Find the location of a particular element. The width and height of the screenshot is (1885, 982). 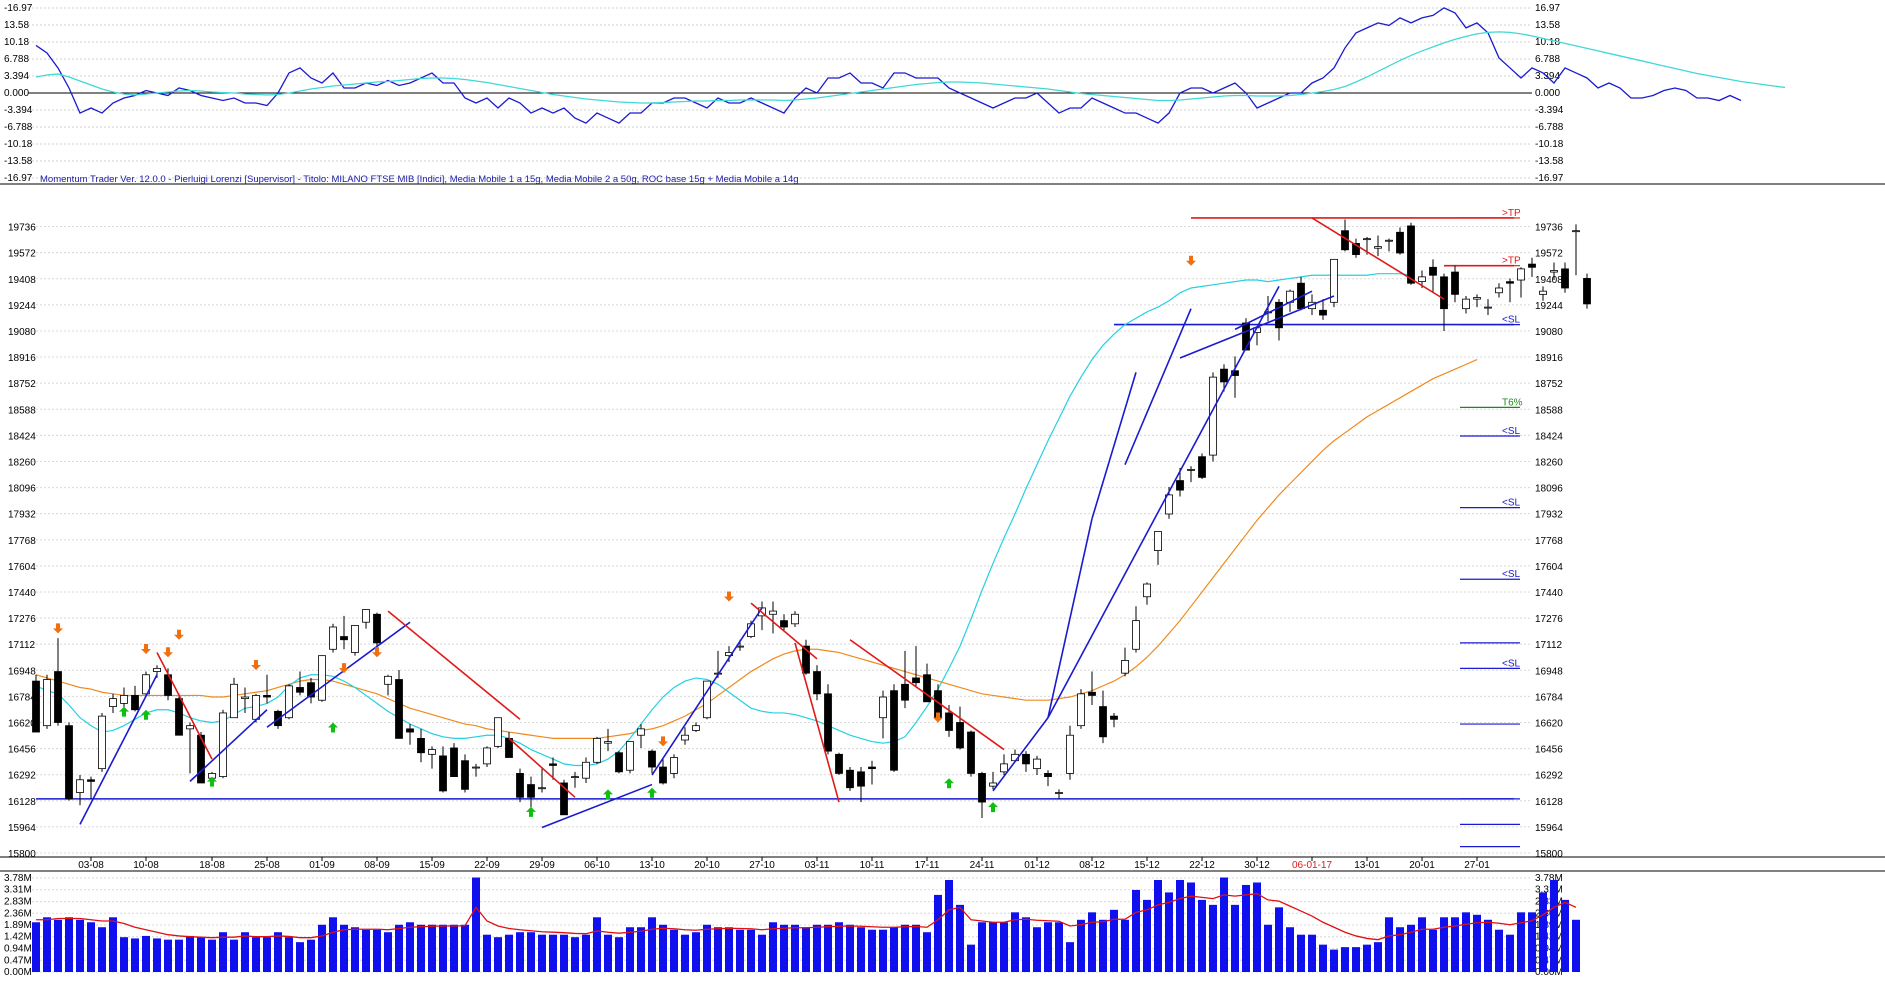

price-tick-left: 17112 is located at coordinates (22, 645).